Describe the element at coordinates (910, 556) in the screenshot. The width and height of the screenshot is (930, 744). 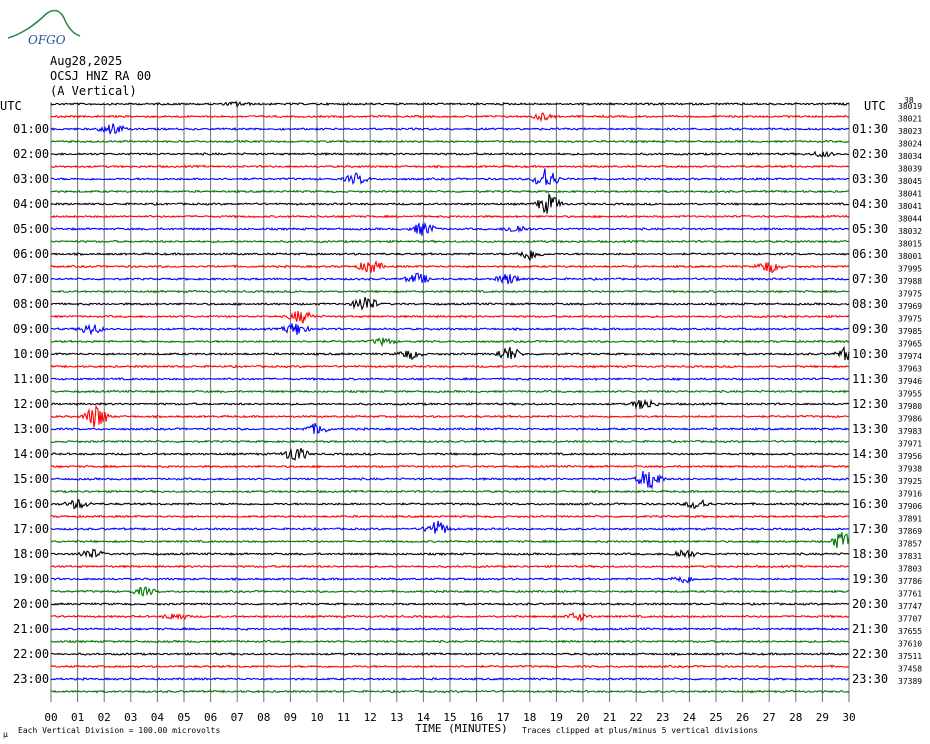
I see `trace-count-label: 37831` at that location.